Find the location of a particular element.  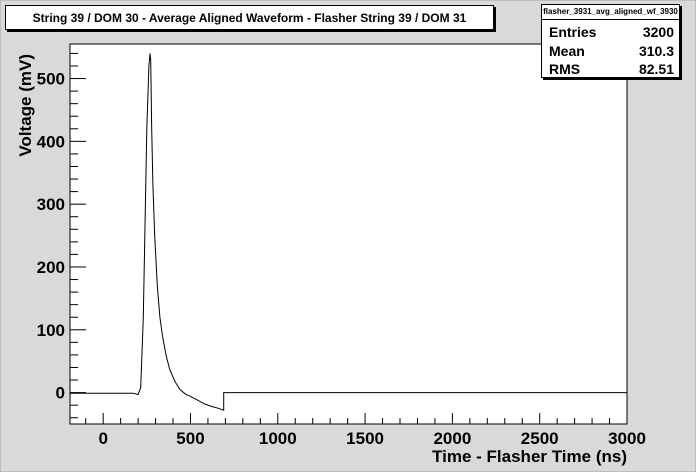

y-tick-label: 200 is located at coordinates (51, 267).